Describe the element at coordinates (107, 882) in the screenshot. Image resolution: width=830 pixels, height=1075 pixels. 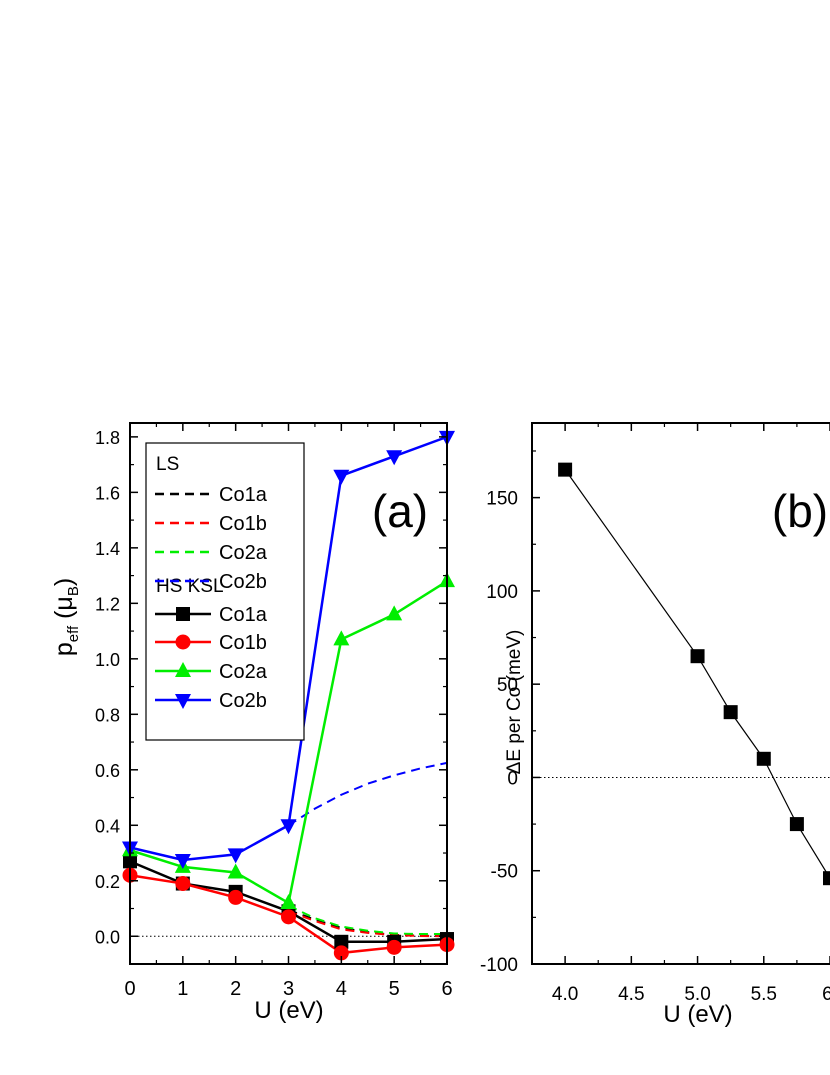
I see `y-tick-label: 0.2` at that location.